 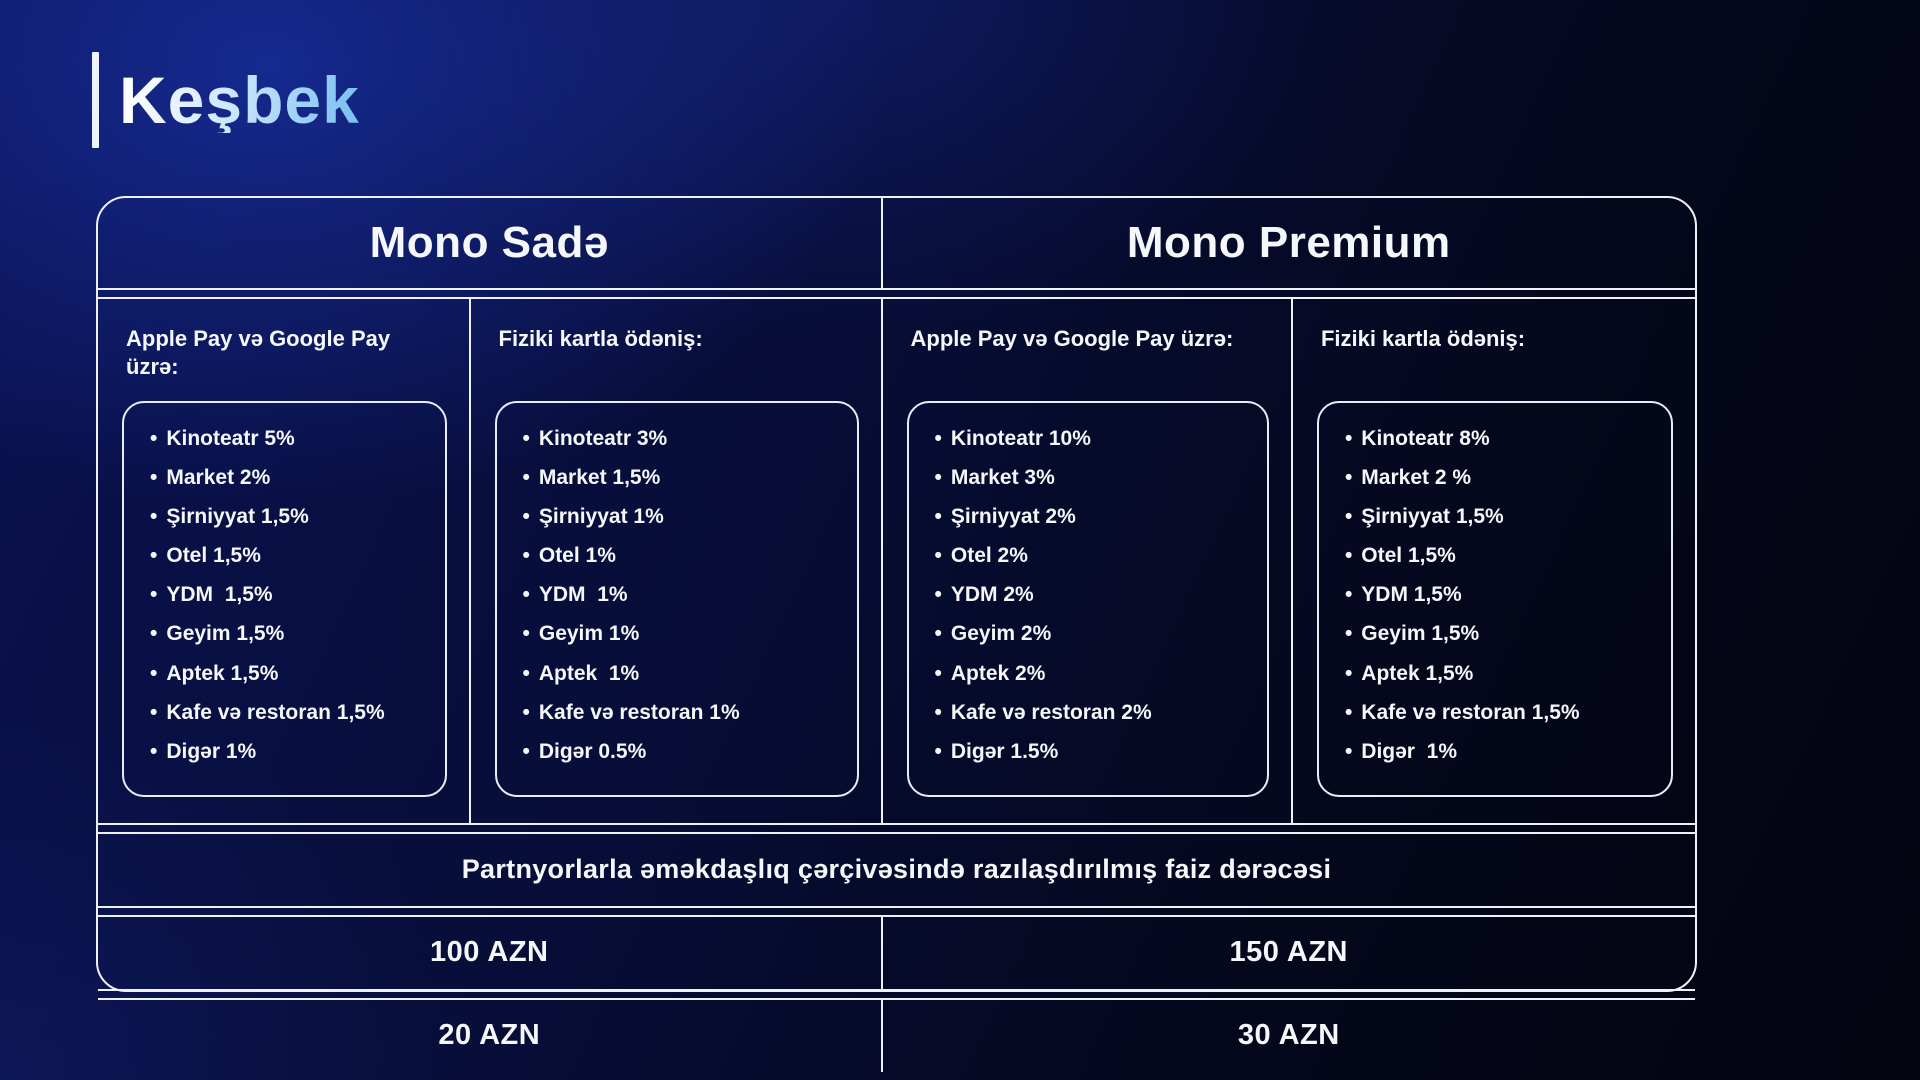 What do you see at coordinates (1093, 751) in the screenshot?
I see `cashback-item: Digər 1.5%` at bounding box center [1093, 751].